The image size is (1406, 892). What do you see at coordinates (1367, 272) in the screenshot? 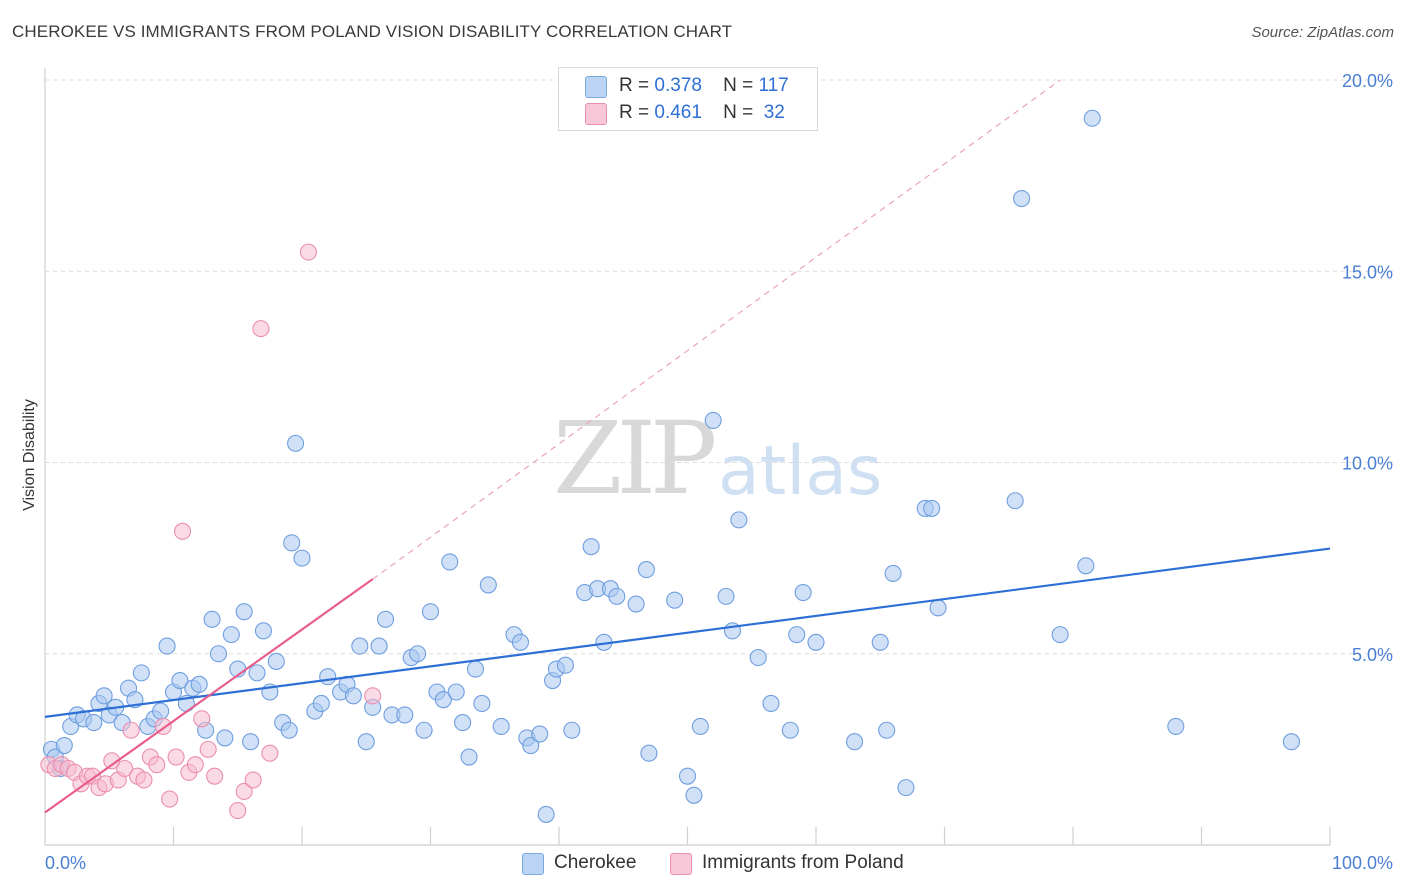
I see `y-tick-label-15: 15.0%` at bounding box center [1367, 272].